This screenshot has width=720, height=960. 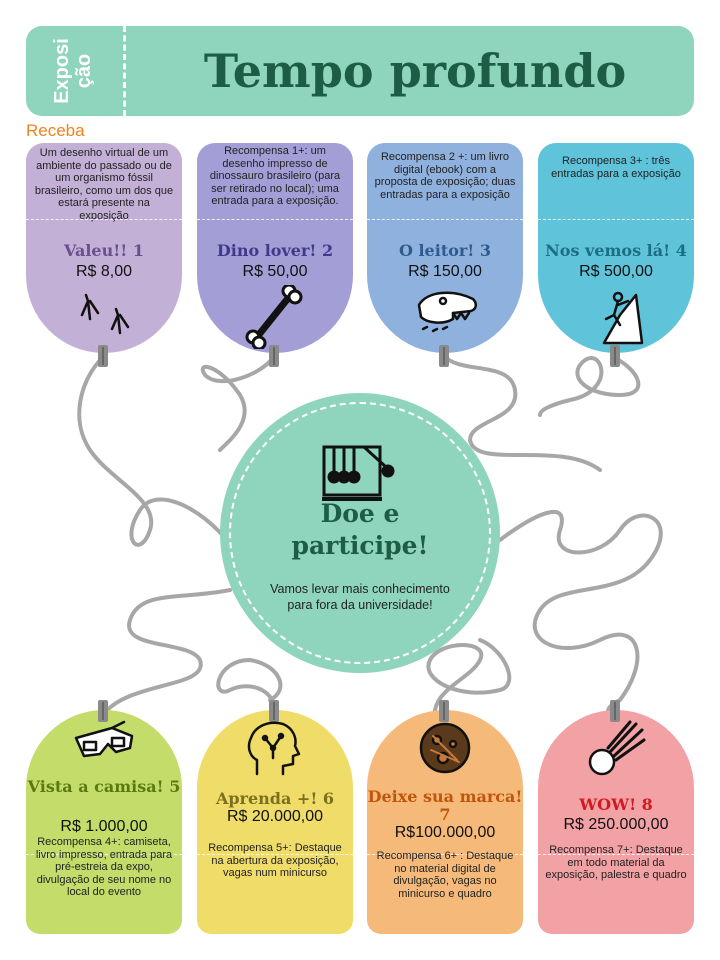 I want to click on circle-title: Doe e participe!, so click(x=360, y=530).